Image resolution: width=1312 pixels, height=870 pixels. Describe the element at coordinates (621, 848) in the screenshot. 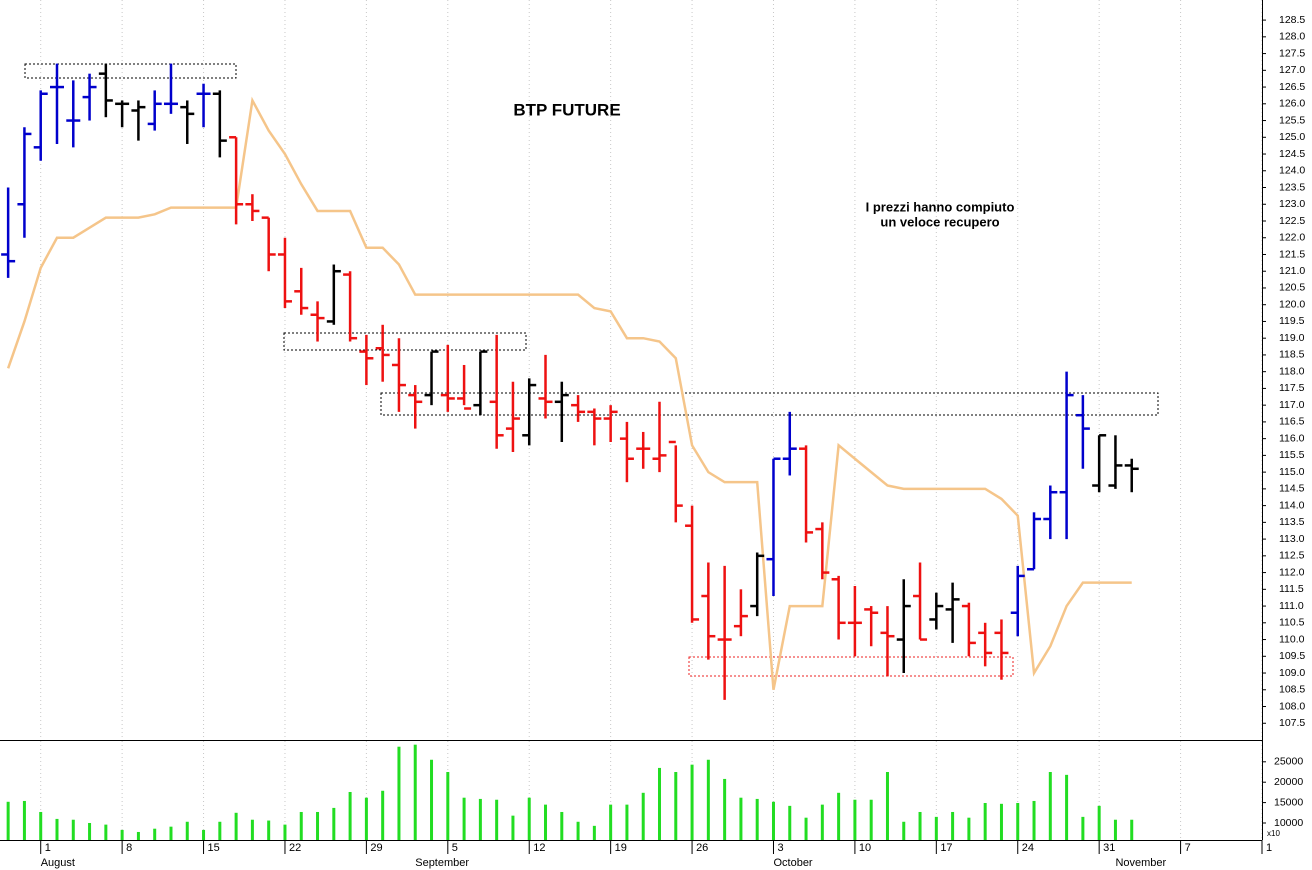

I see `x-tick-label: 19` at that location.